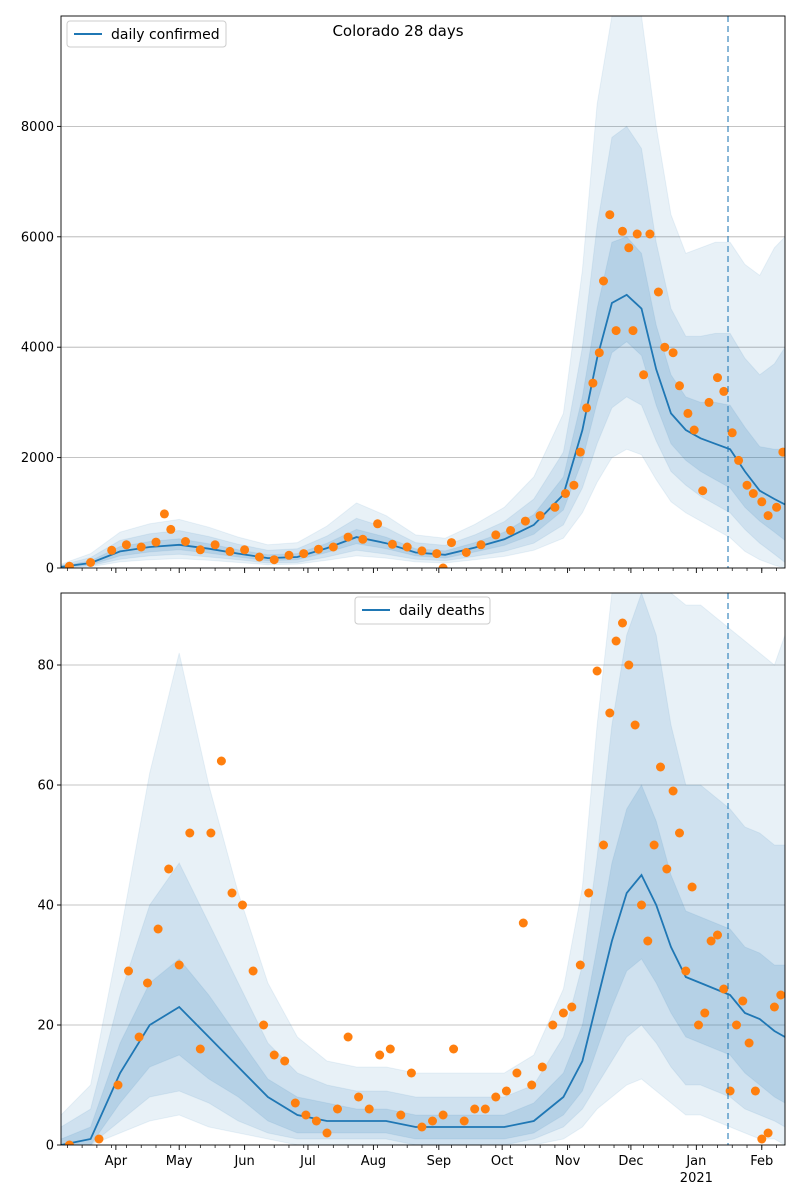 The image size is (800, 1200). I want to click on x-tick-label: Apr, so click(116, 1161).